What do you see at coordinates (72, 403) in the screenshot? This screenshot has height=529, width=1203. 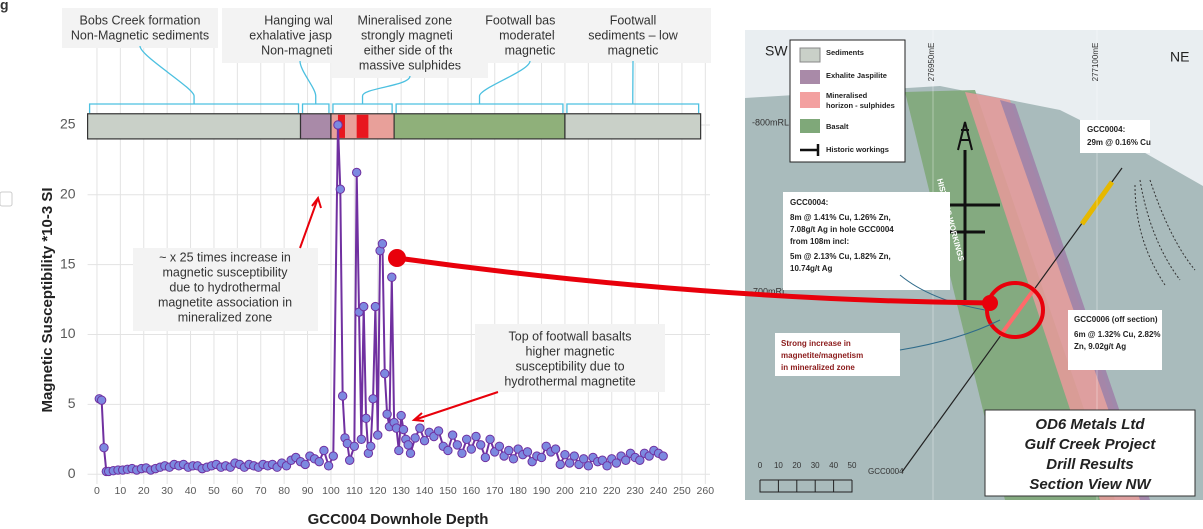 I see `y-tick-label: 5` at bounding box center [72, 403].